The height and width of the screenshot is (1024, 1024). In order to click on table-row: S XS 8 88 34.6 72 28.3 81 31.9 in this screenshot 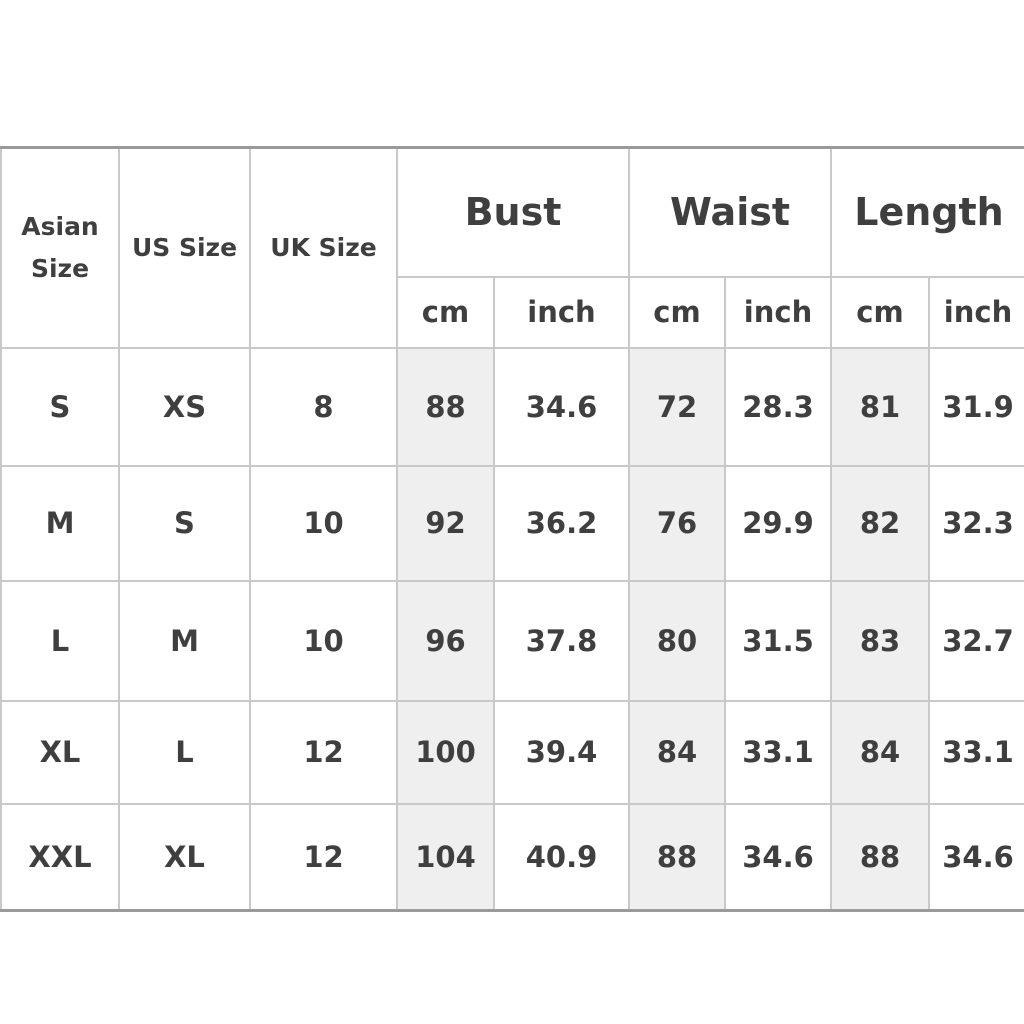, I will do `click(512, 406)`.